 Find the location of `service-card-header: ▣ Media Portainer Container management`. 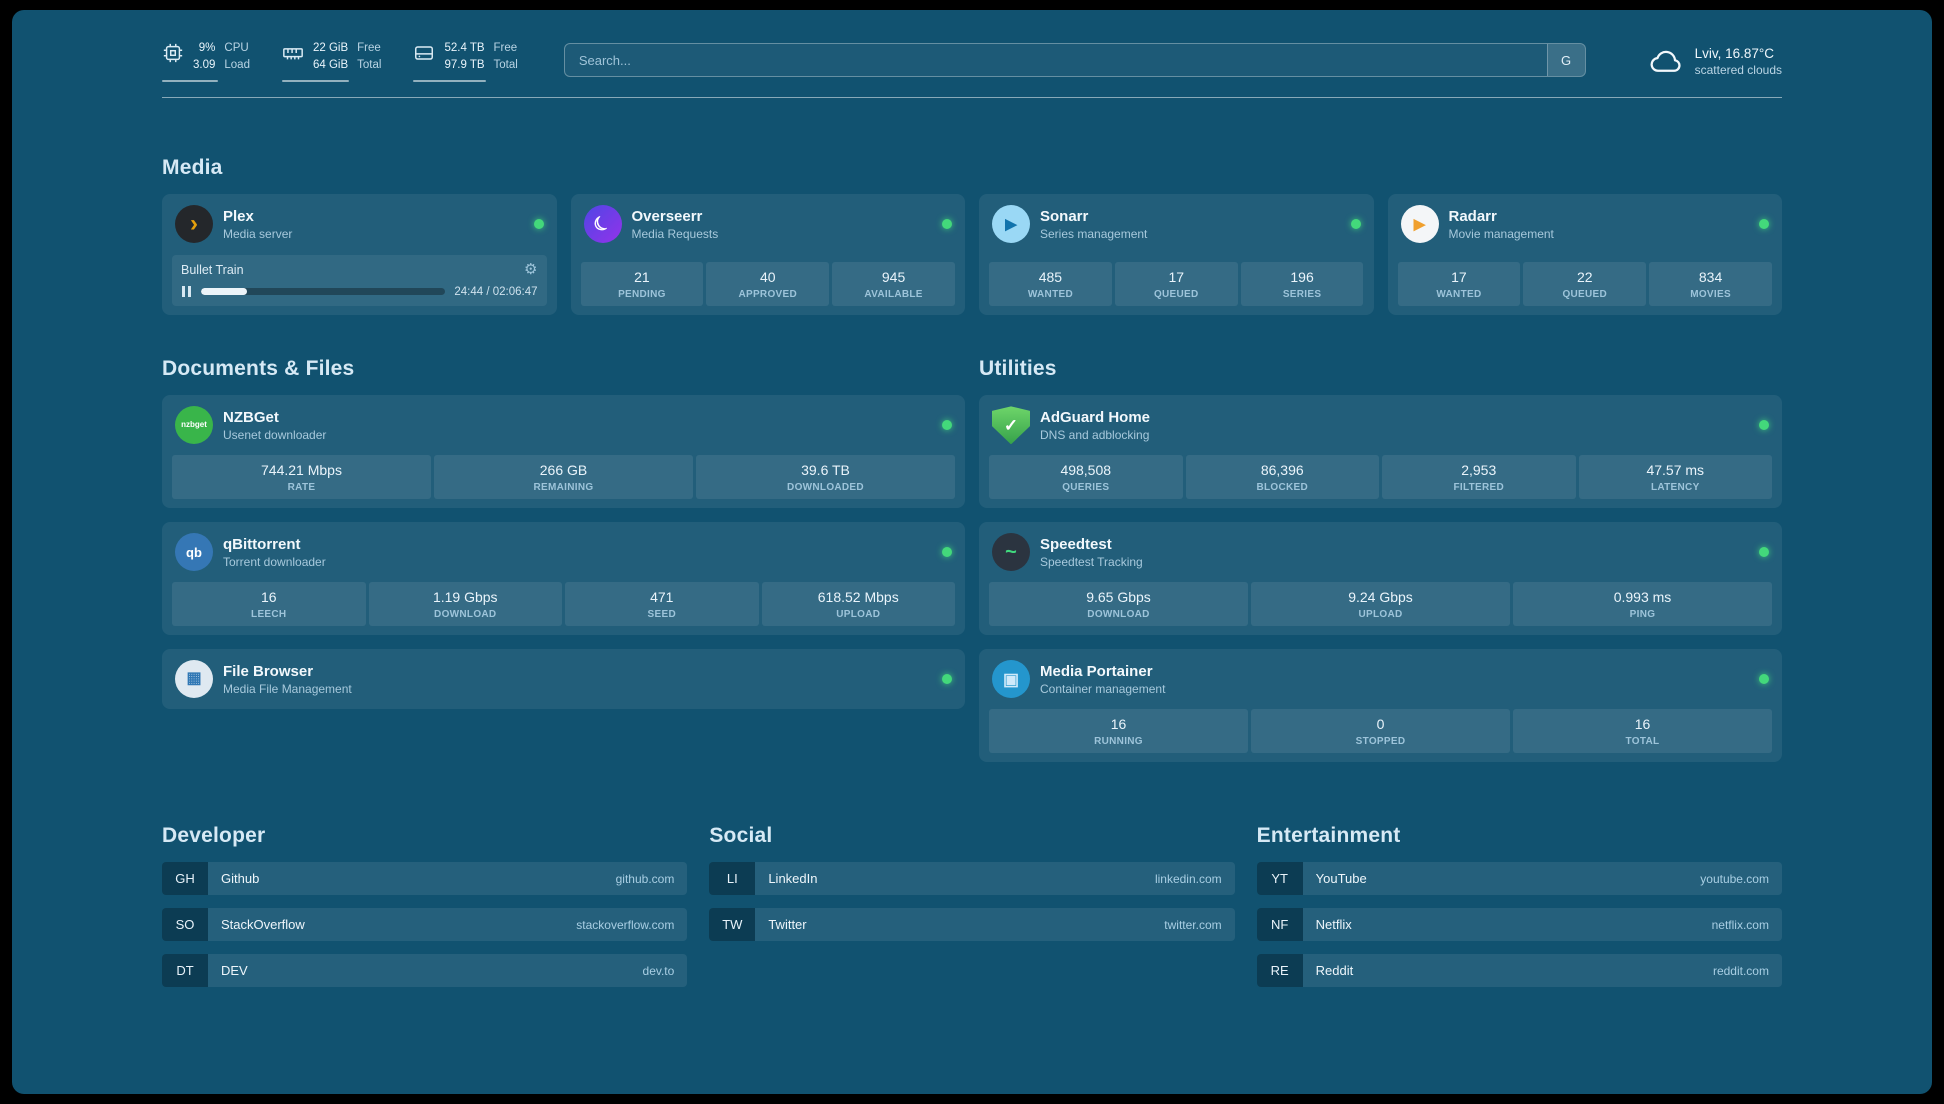

service-card-header: ▣ Media Portainer Container management is located at coordinates (1380, 679).